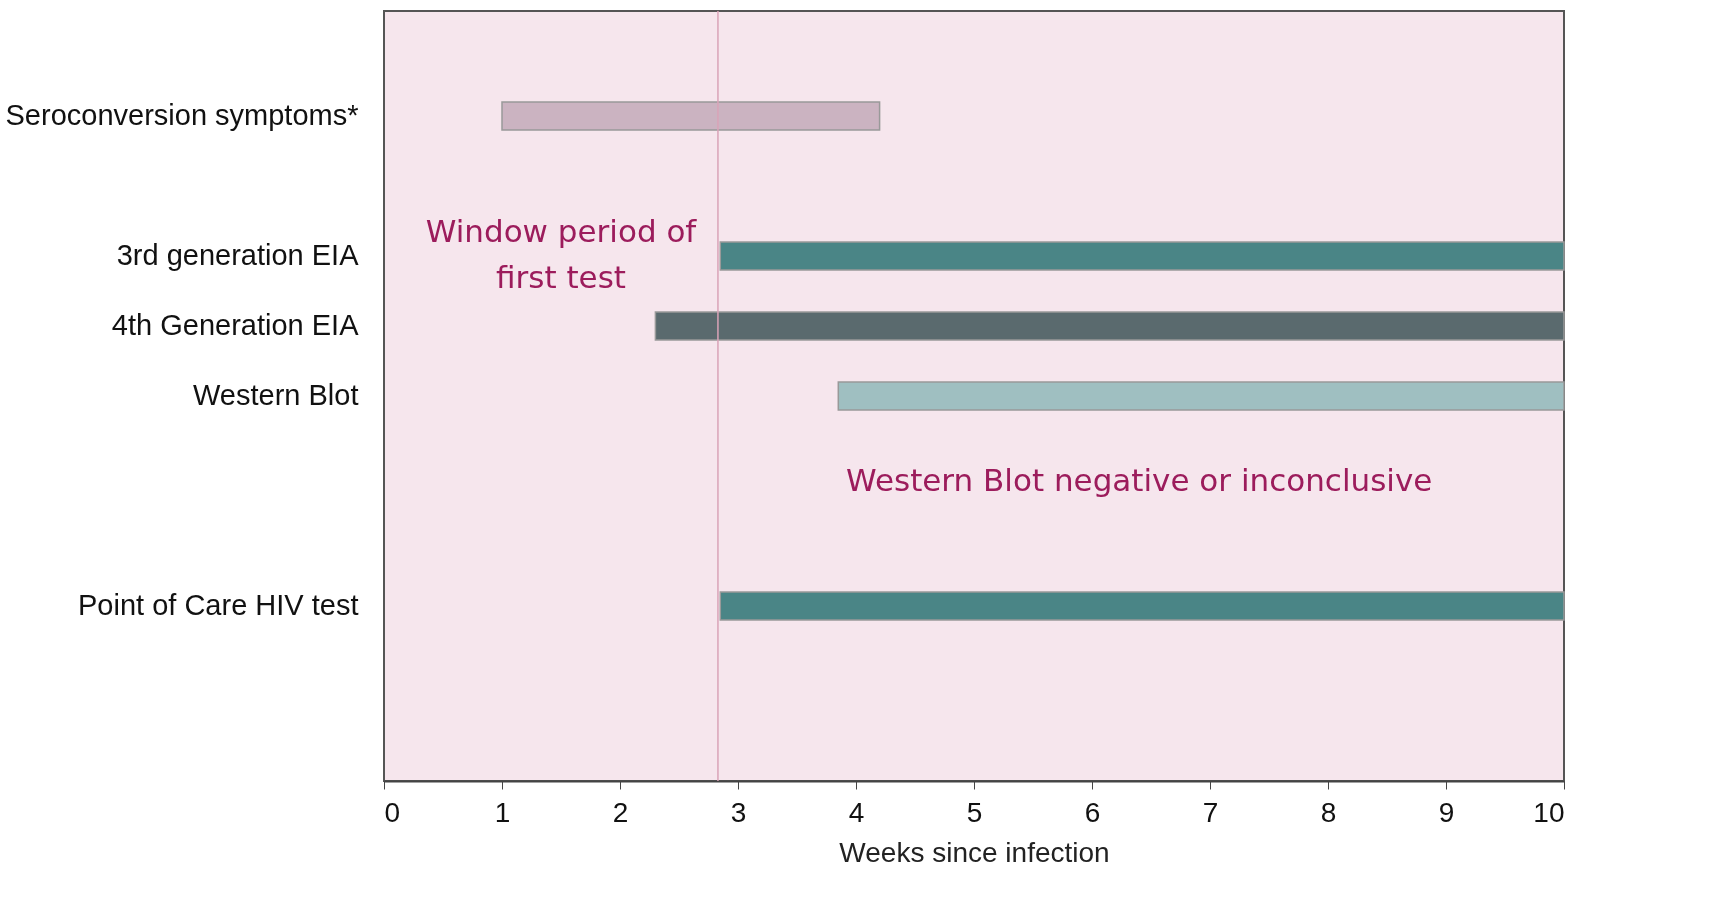 The width and height of the screenshot is (1723, 907). What do you see at coordinates (1210, 812) in the screenshot?
I see `x-tick-label: 7` at bounding box center [1210, 812].